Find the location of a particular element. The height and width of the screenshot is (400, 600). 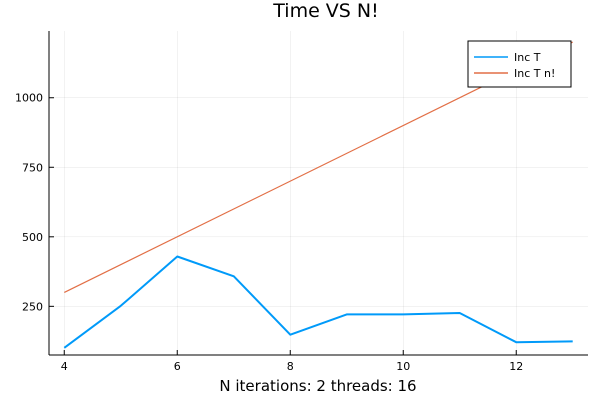

y-tick-label: 500 is located at coordinates (32, 237).